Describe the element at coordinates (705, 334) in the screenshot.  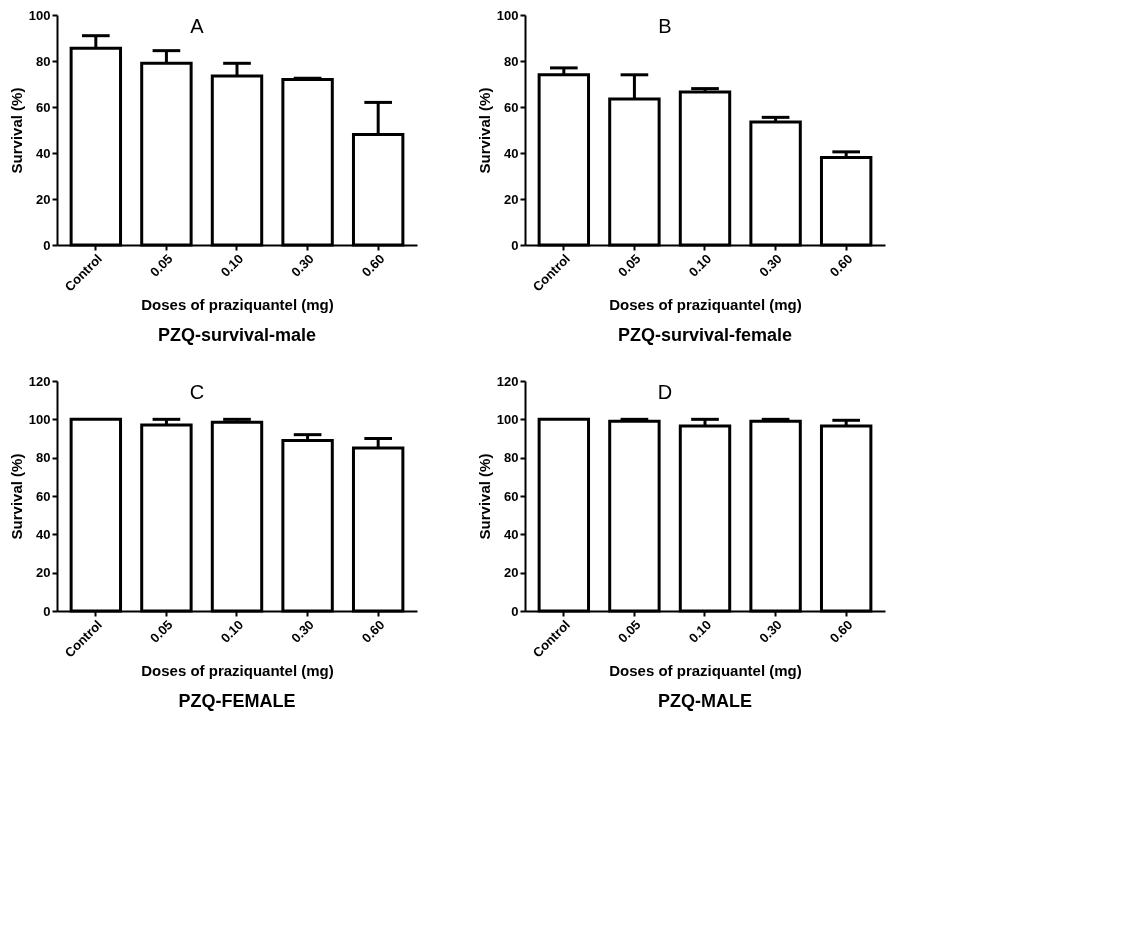
I see `text: PZQ-survival-female` at that location.